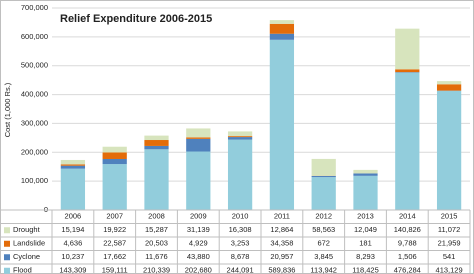 This screenshot has width=474, height=274. Describe the element at coordinates (281, 229) in the screenshot. I see `data-label: 12,864` at that location.